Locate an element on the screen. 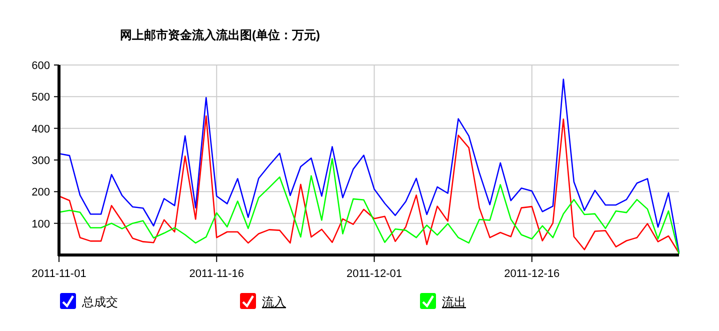 The image size is (719, 331). x-tick-label: 2011-11-01 is located at coordinates (59, 274).